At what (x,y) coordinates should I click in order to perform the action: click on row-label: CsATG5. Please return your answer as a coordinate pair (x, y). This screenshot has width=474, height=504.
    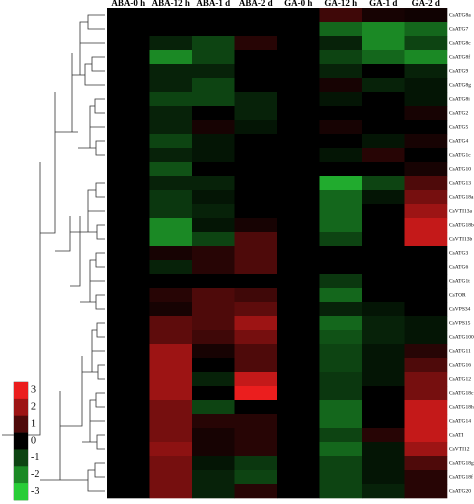
    Looking at the image, I should click on (459, 127).